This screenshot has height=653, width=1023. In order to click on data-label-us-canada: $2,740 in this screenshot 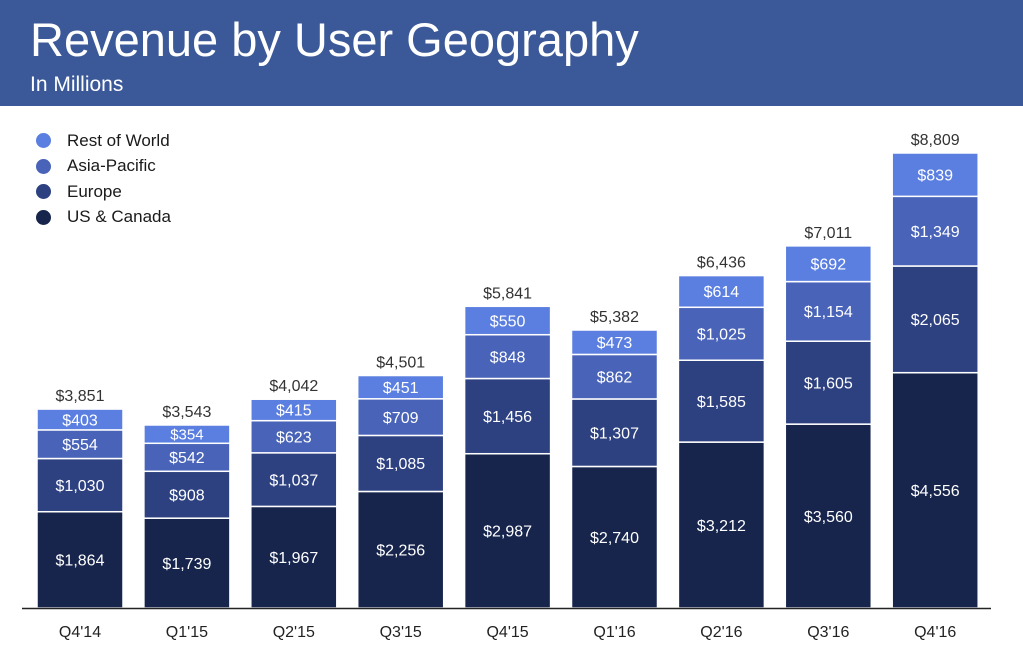, I will do `click(614, 538)`.